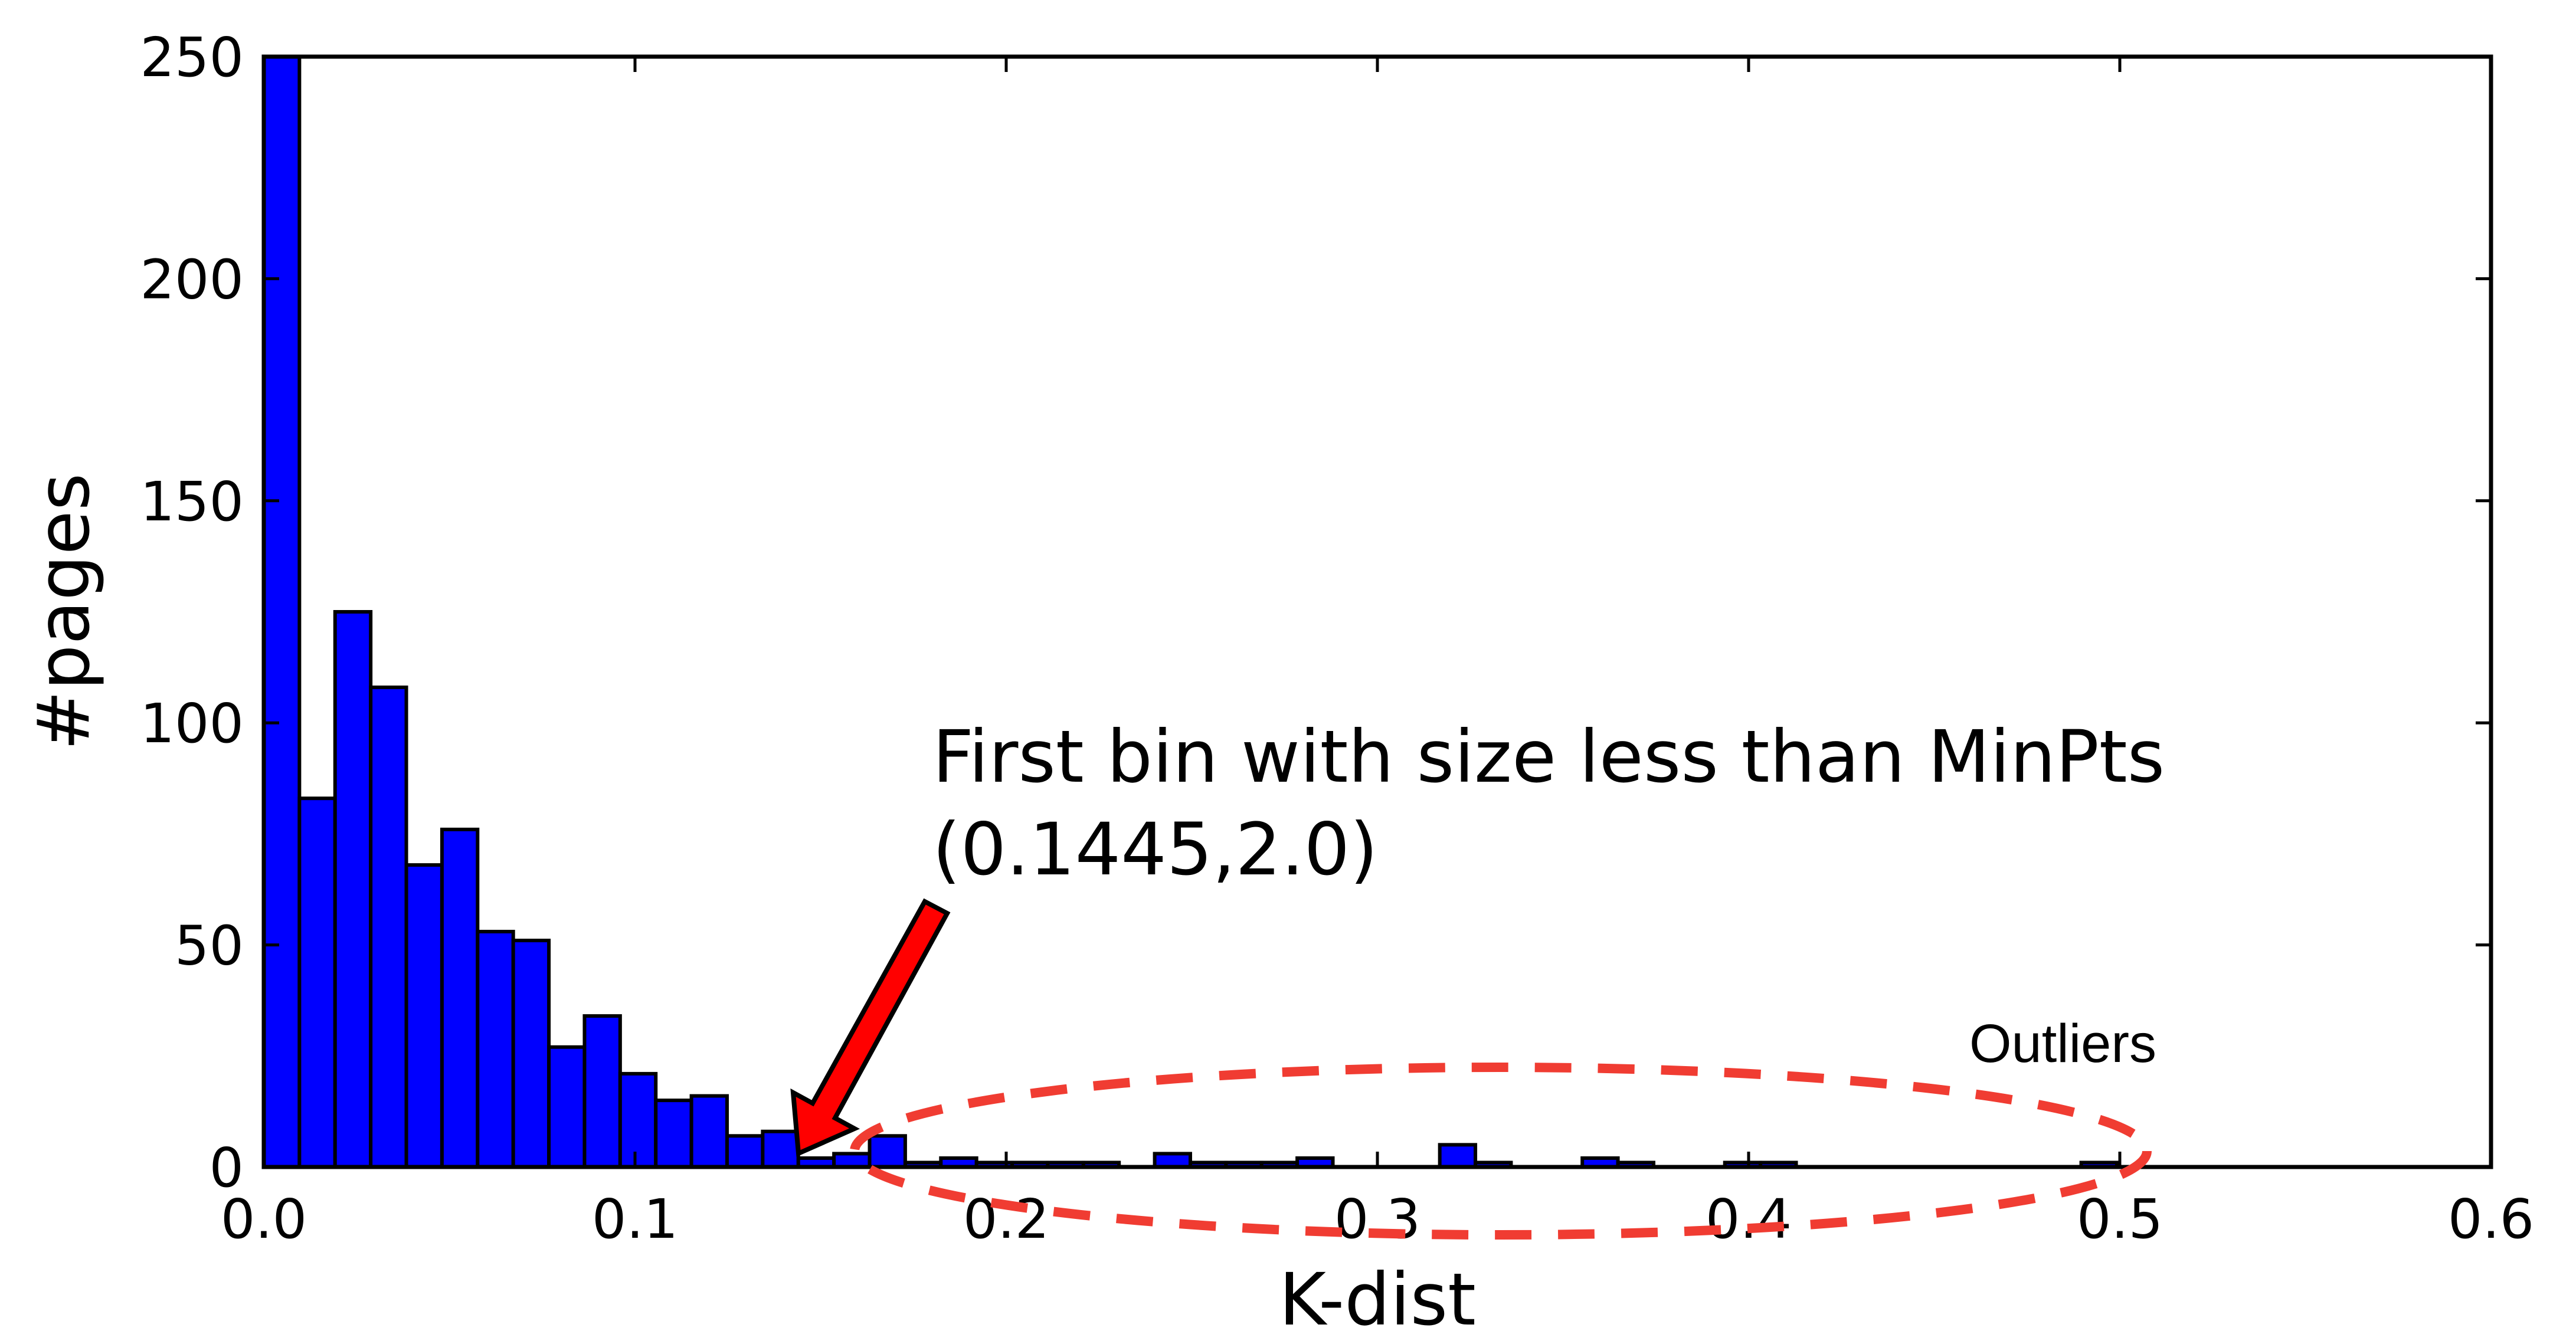 The height and width of the screenshot is (1331, 2576). What do you see at coordinates (192, 58) in the screenshot?
I see `y-tick-label: 250` at bounding box center [192, 58].